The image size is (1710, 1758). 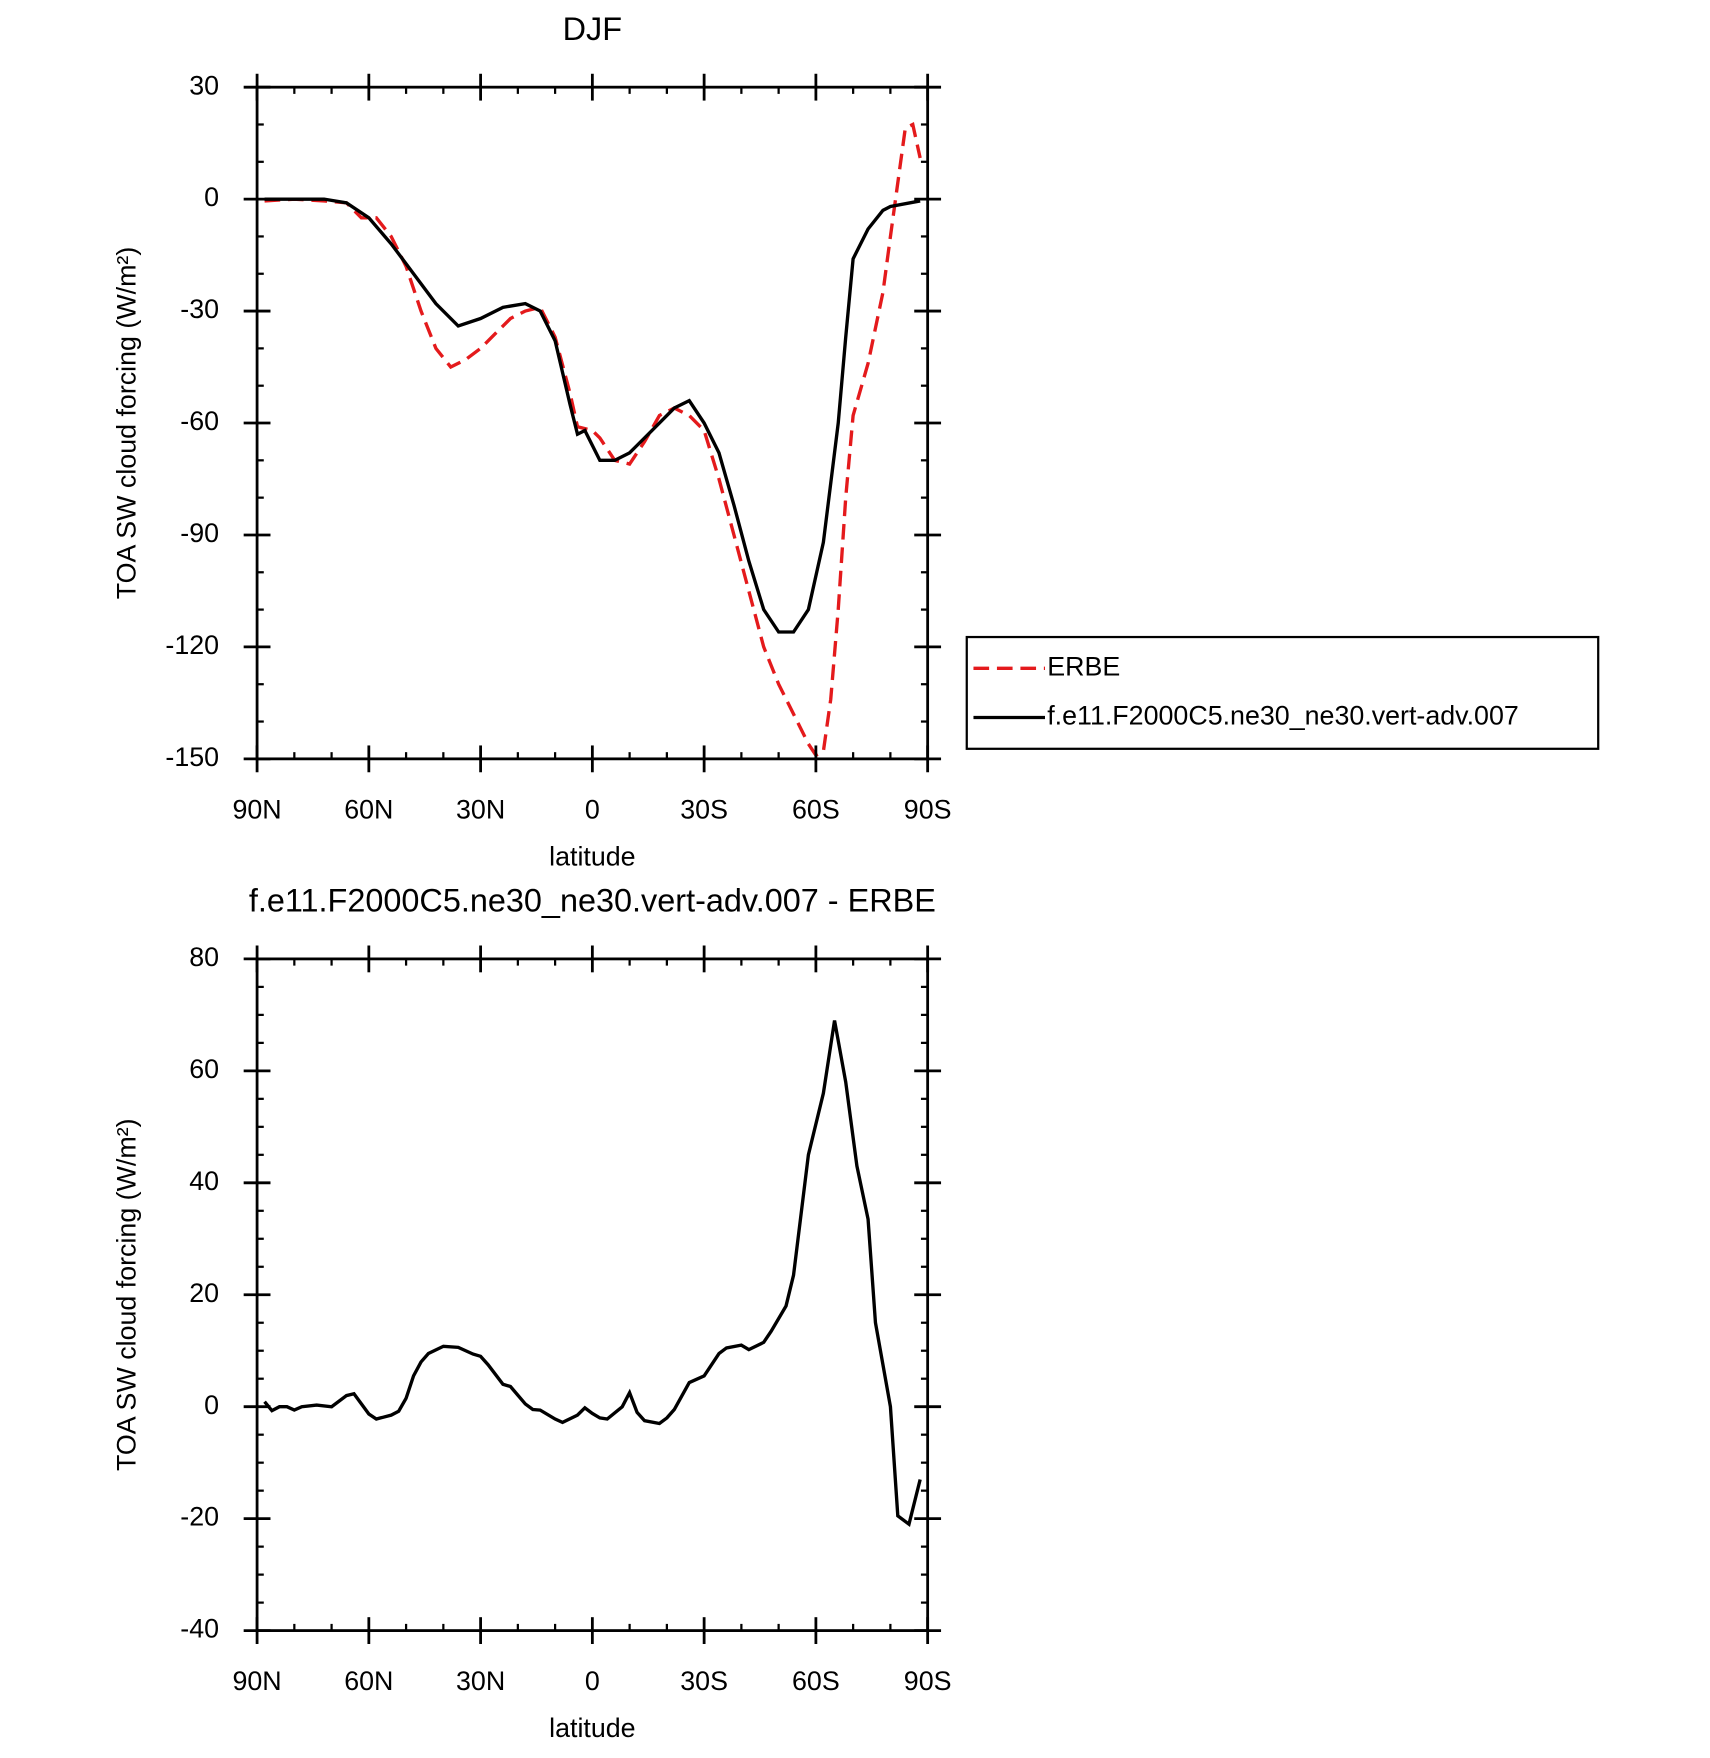 What do you see at coordinates (204, 1069) in the screenshot?
I see `y-tick-label: 60` at bounding box center [204, 1069].